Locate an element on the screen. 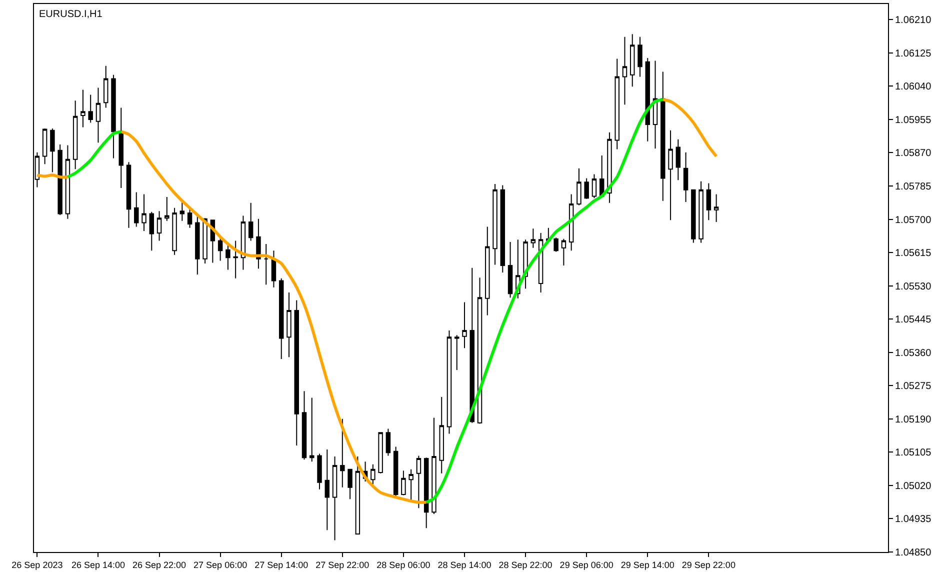  x-tick-label: 29 Sep 22:00 is located at coordinates (709, 565).